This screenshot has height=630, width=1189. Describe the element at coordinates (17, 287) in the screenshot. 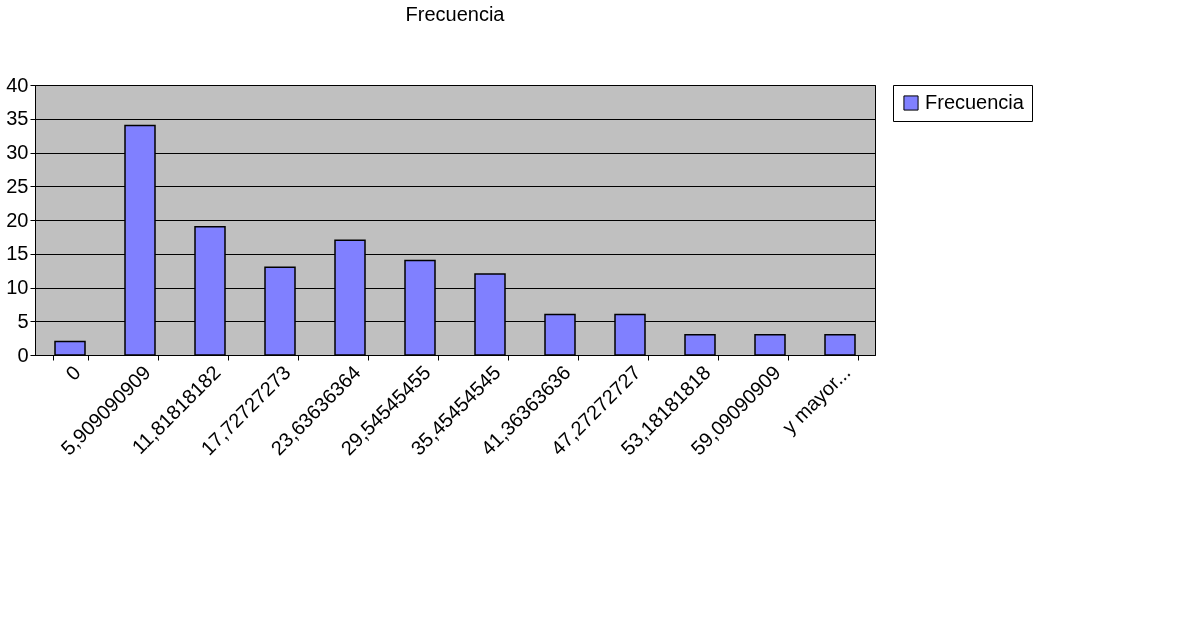

I see `y-tick-label: 10` at that location.